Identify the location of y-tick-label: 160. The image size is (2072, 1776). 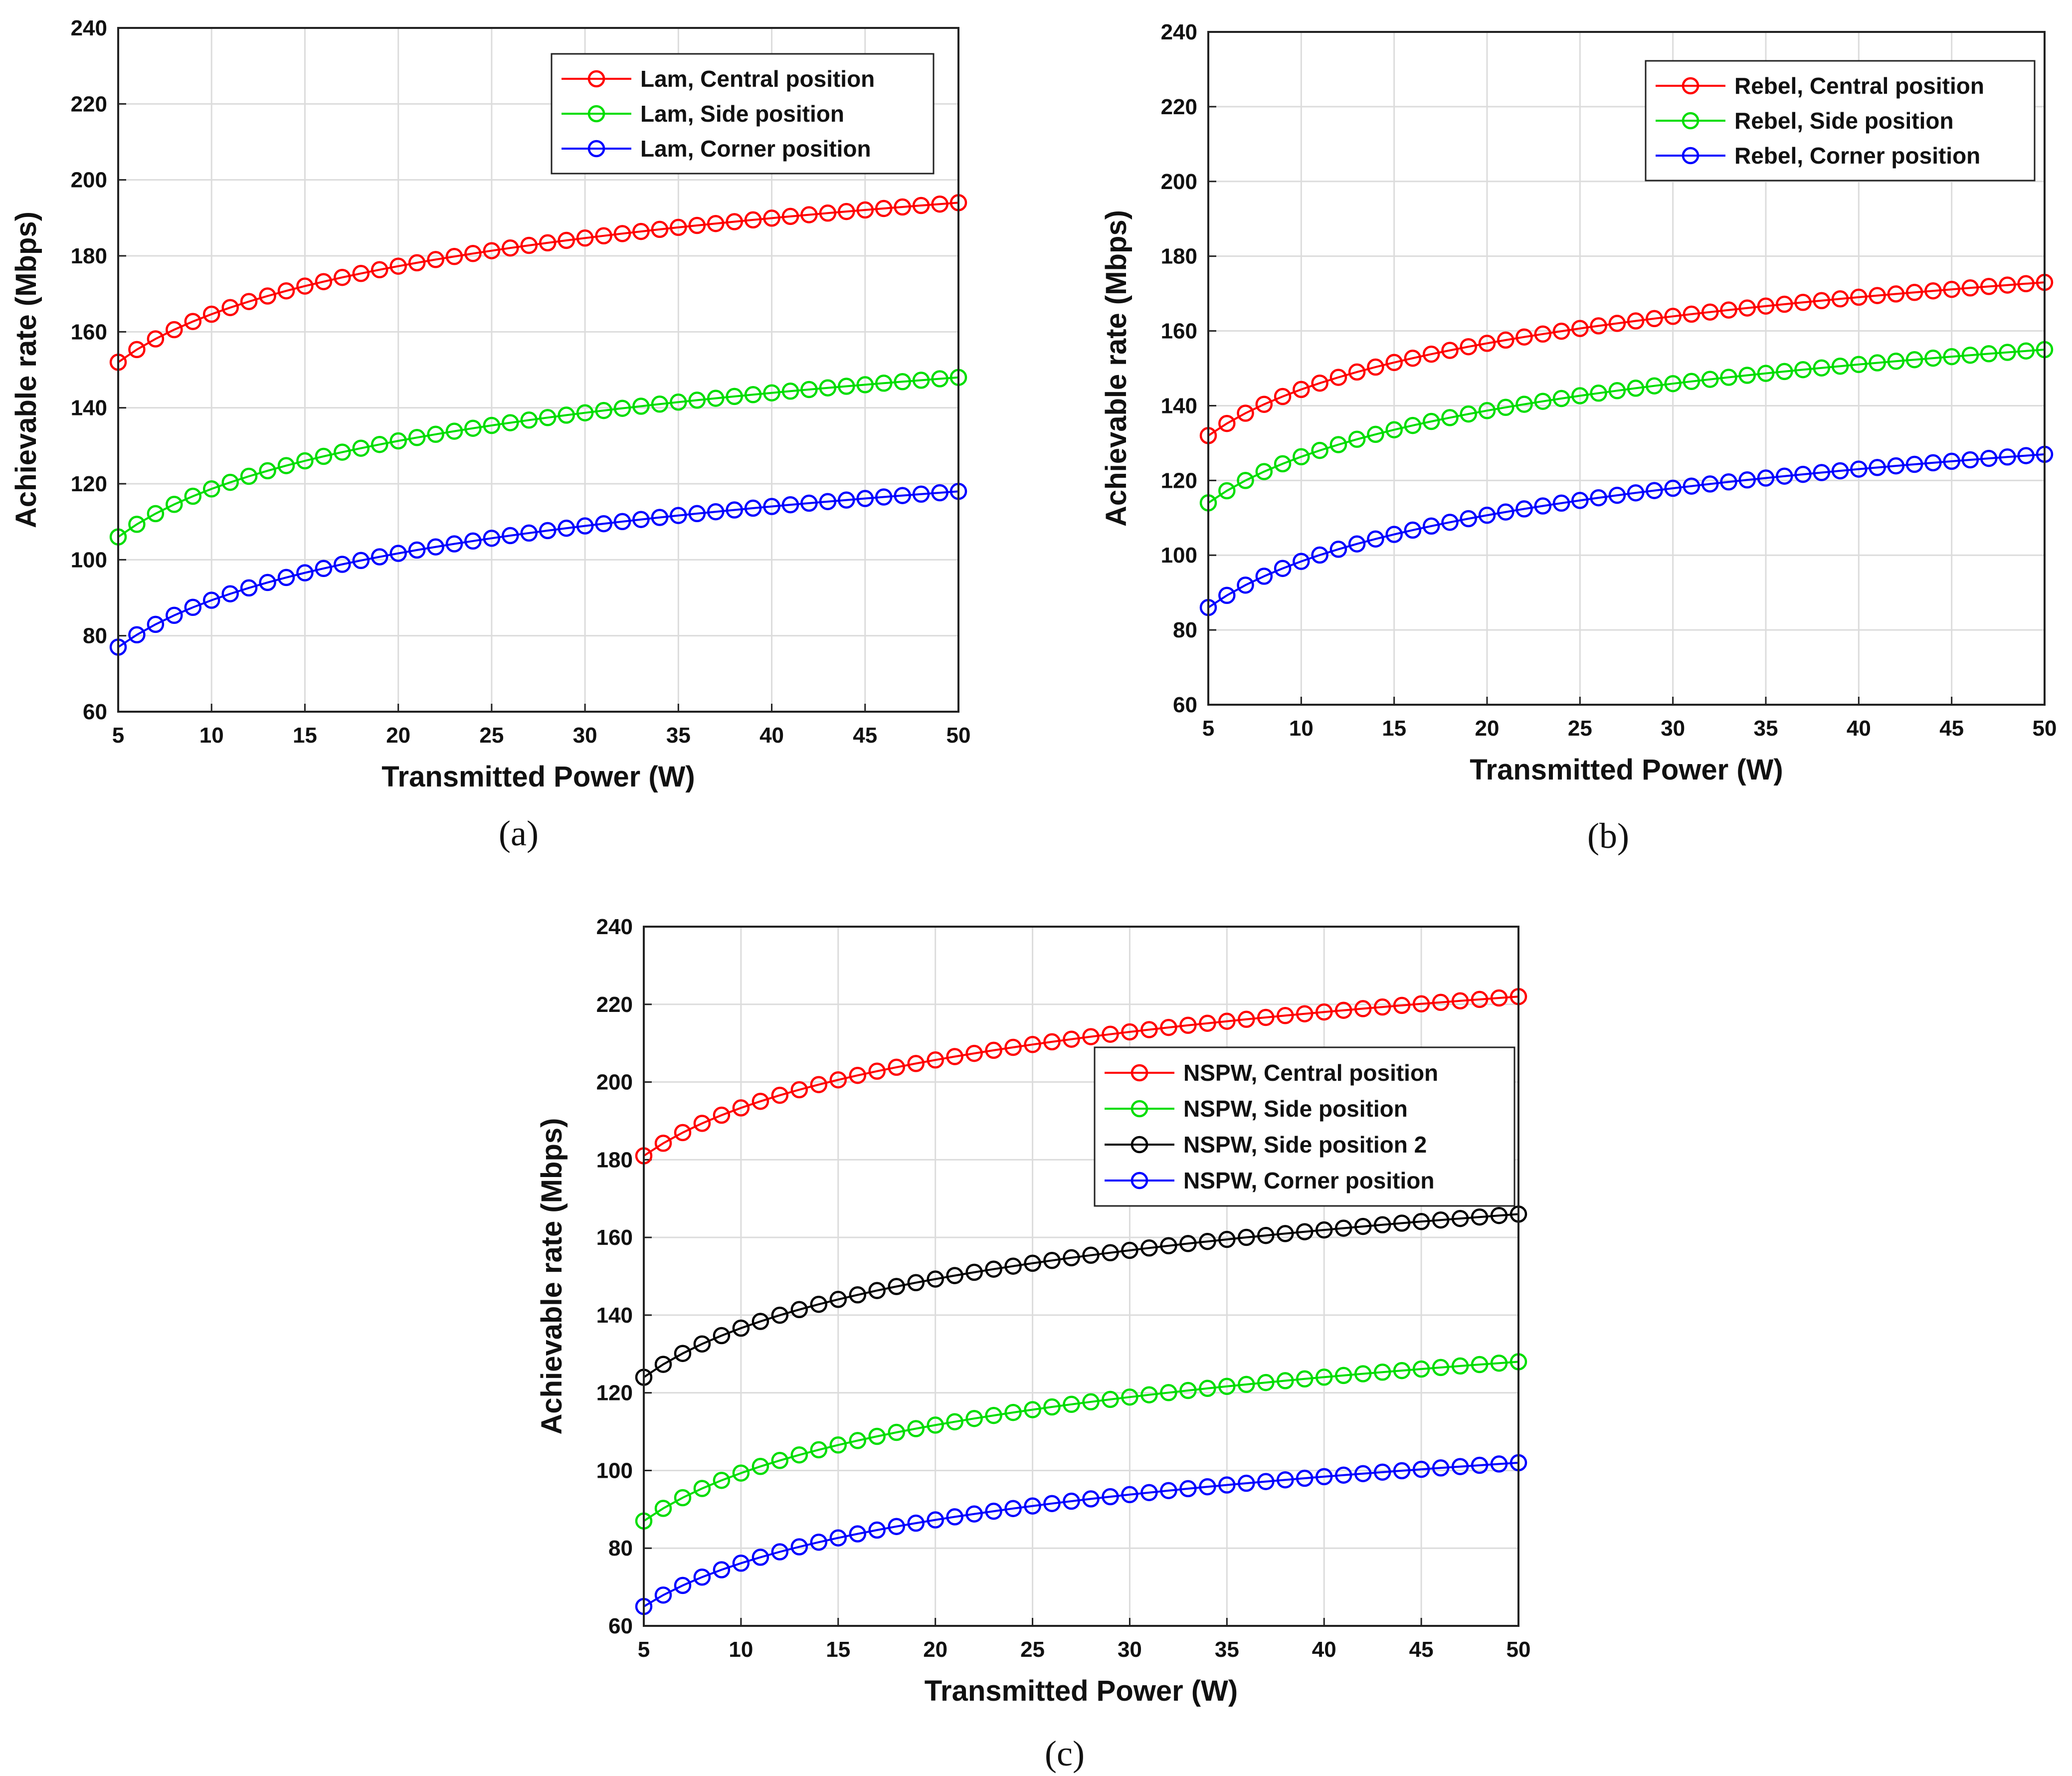
(89, 332).